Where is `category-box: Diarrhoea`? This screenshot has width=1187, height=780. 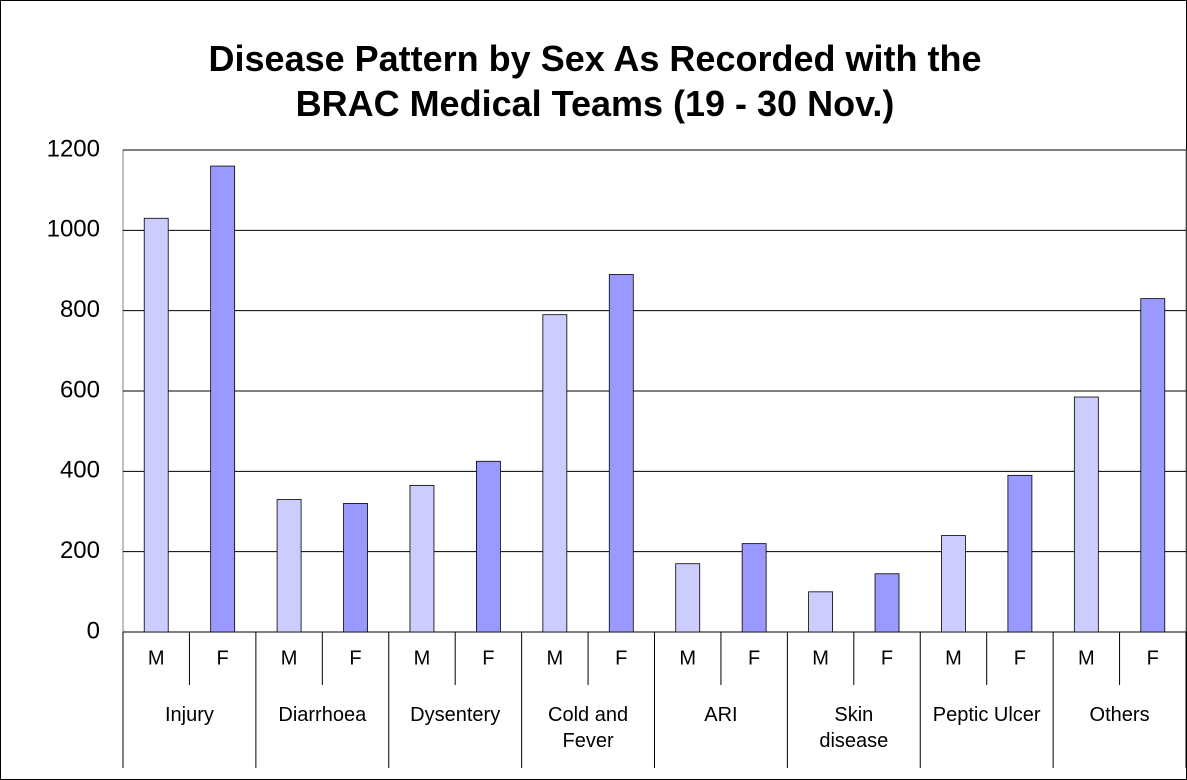 category-box: Diarrhoea is located at coordinates (322, 715).